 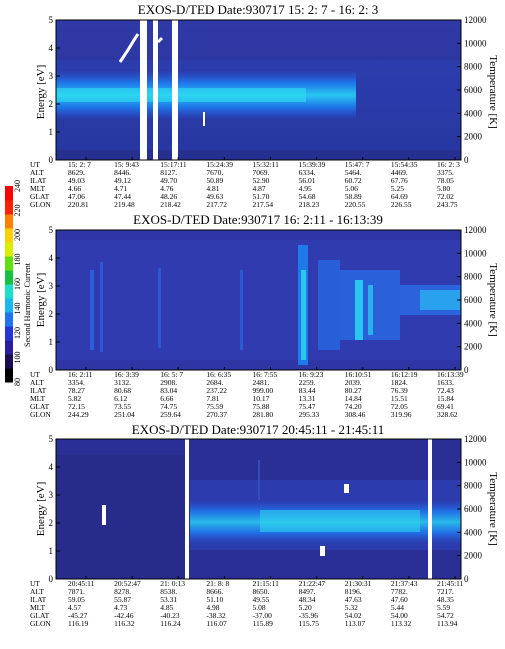 What do you see at coordinates (51, 76) in the screenshot?
I see `y-tick-label: 3` at bounding box center [51, 76].